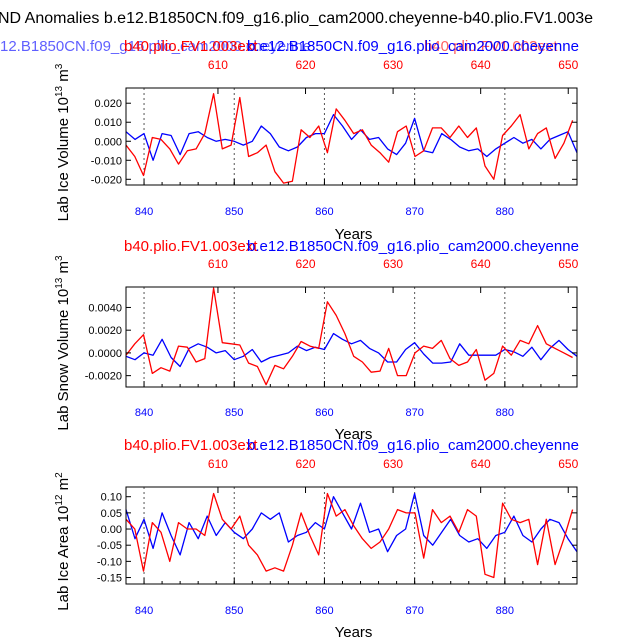 This screenshot has width=638, height=639. What do you see at coordinates (106, 161) in the screenshot?
I see `y-tick-label: -0.010` at bounding box center [106, 161].